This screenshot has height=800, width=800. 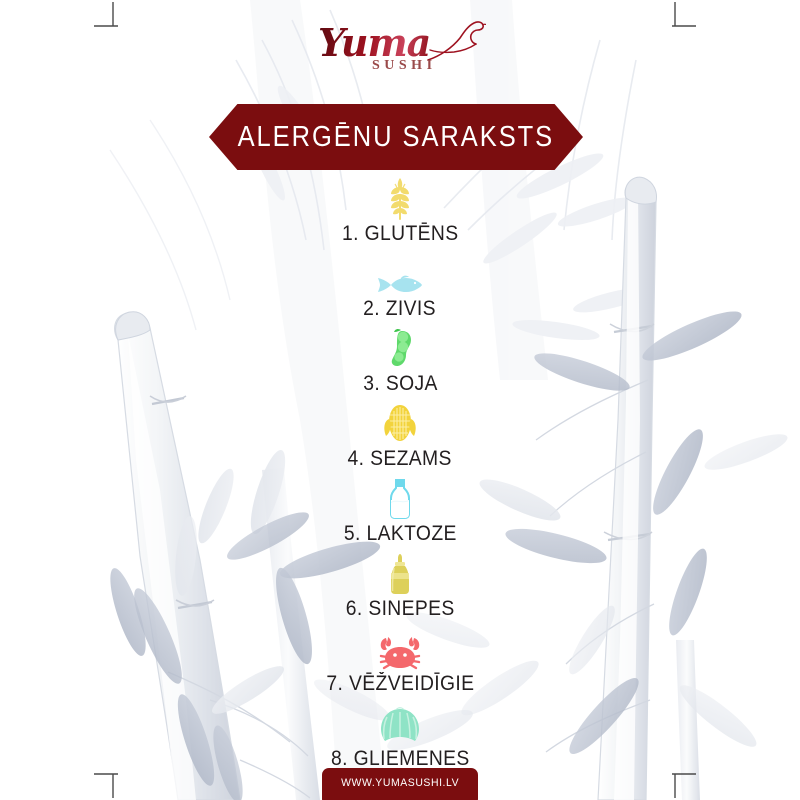 I want to click on list-item: 8. GLIEMENES, so click(x=400, y=736).